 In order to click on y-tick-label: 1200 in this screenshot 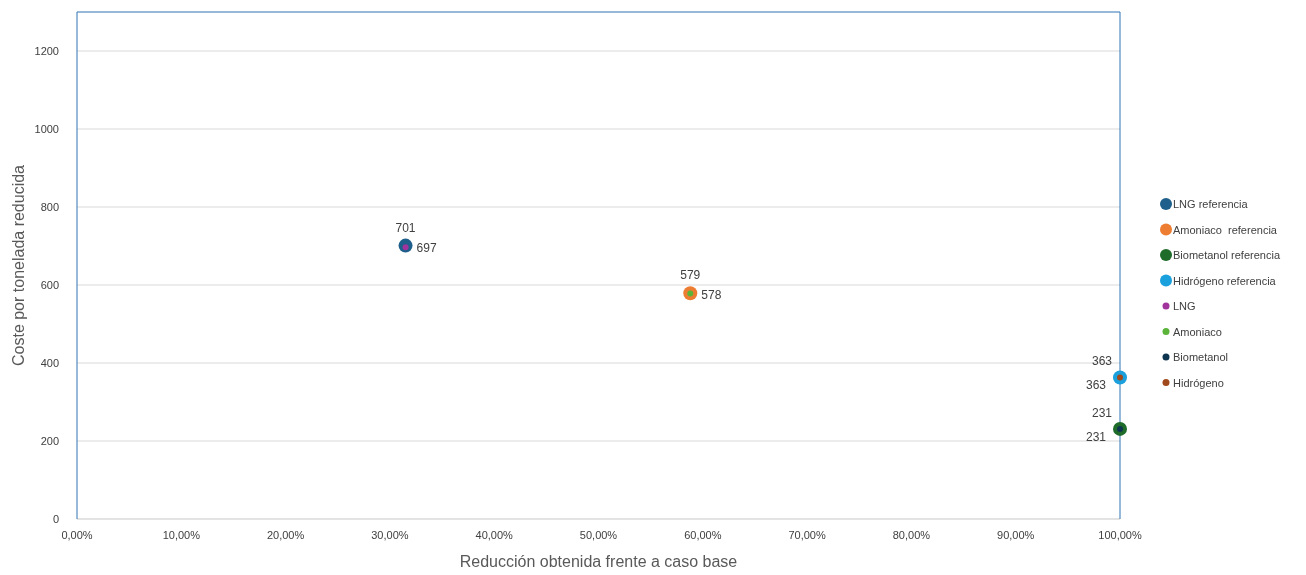, I will do `click(46, 51)`.